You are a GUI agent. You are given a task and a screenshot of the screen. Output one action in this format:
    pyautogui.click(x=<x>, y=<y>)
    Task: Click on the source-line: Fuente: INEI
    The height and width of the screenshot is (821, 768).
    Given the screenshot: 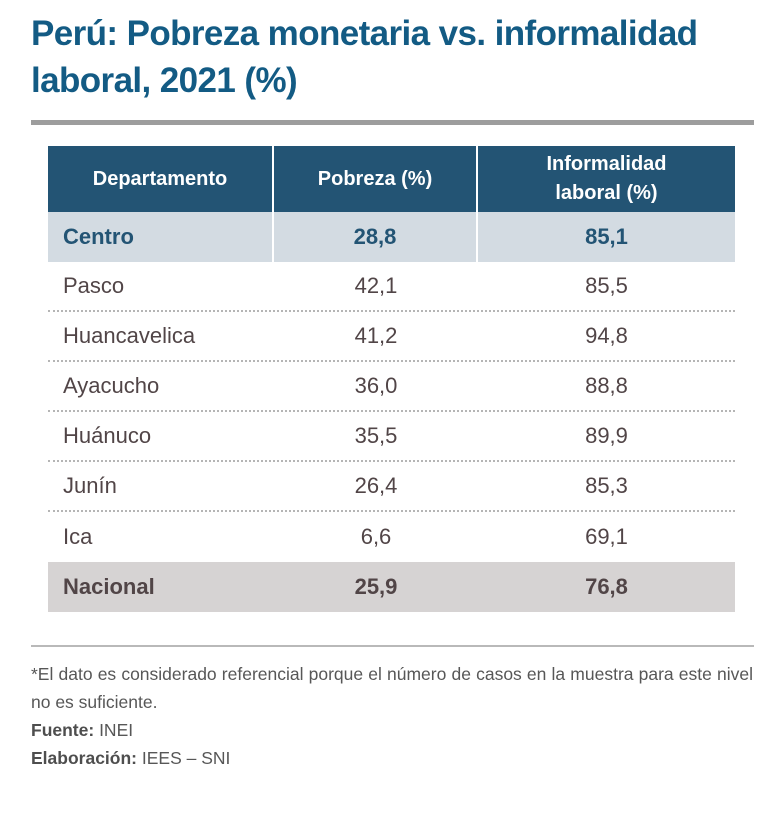 What is the action you would take?
    pyautogui.click(x=392, y=730)
    